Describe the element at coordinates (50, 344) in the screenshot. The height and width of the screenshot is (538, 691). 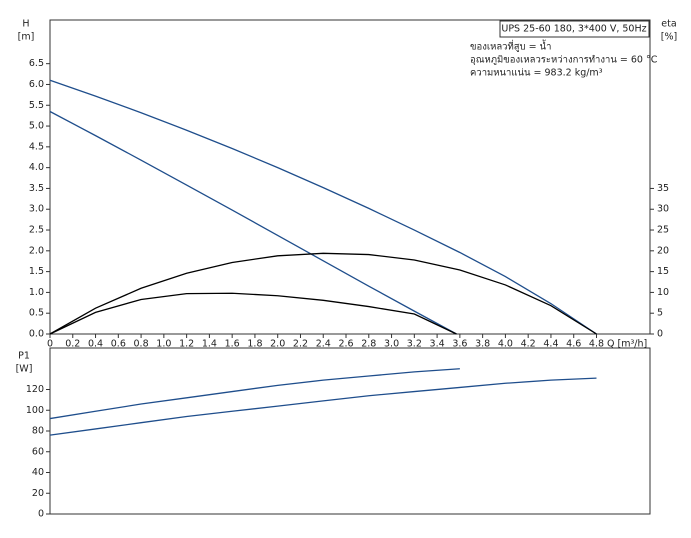
I see `x-tick-label: 0` at that location.